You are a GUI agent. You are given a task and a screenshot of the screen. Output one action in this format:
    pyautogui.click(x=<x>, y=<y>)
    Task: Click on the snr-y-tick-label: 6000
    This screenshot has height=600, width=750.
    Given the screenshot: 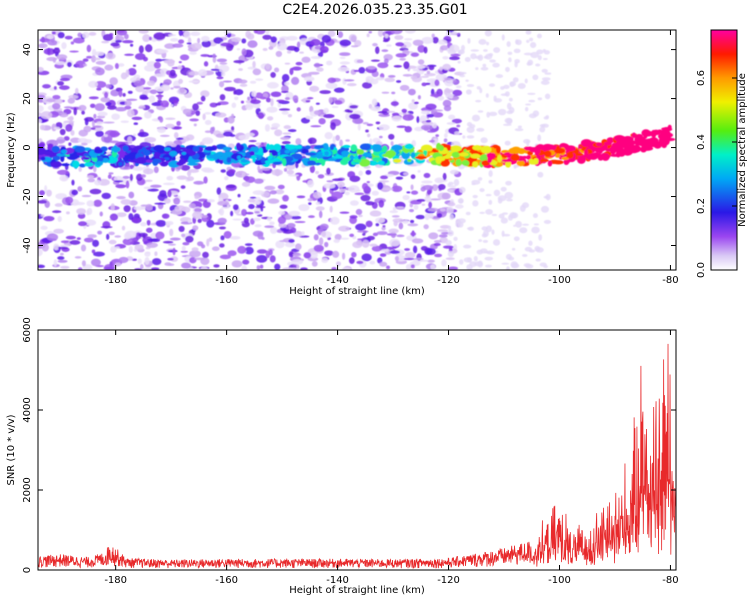 What is the action you would take?
    pyautogui.click(x=27, y=329)
    